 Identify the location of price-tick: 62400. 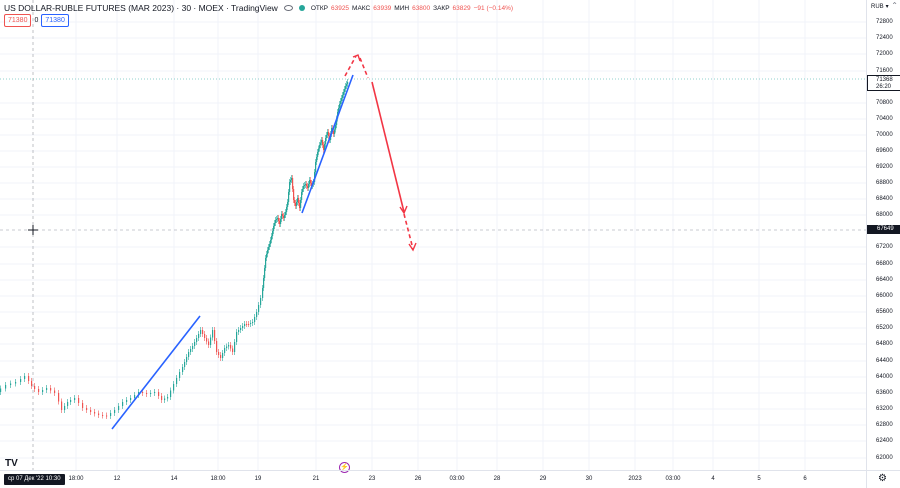
(884, 441).